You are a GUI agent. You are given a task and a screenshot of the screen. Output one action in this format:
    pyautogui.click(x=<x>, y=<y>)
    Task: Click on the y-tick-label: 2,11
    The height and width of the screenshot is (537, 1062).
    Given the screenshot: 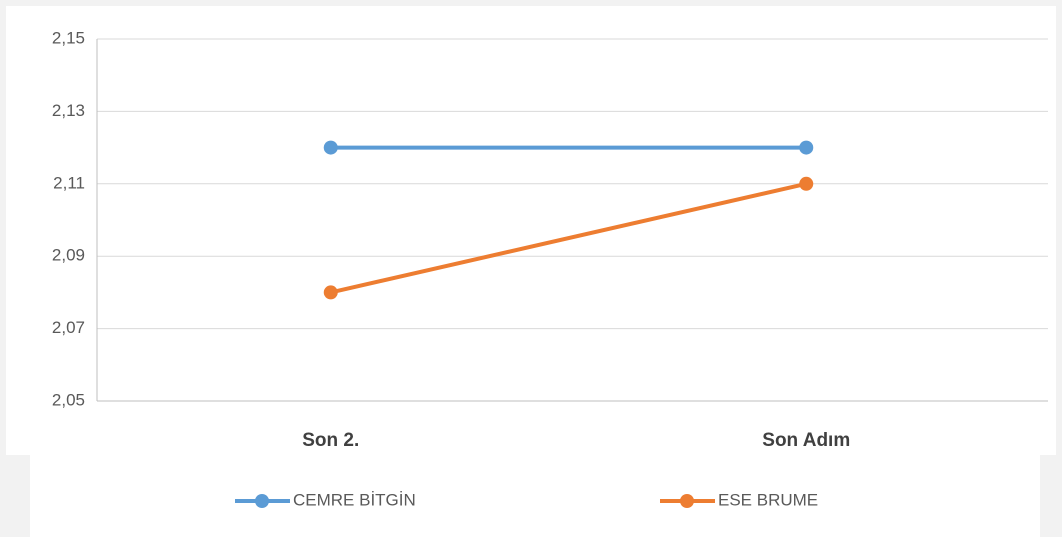 What is the action you would take?
    pyautogui.click(x=69, y=182)
    